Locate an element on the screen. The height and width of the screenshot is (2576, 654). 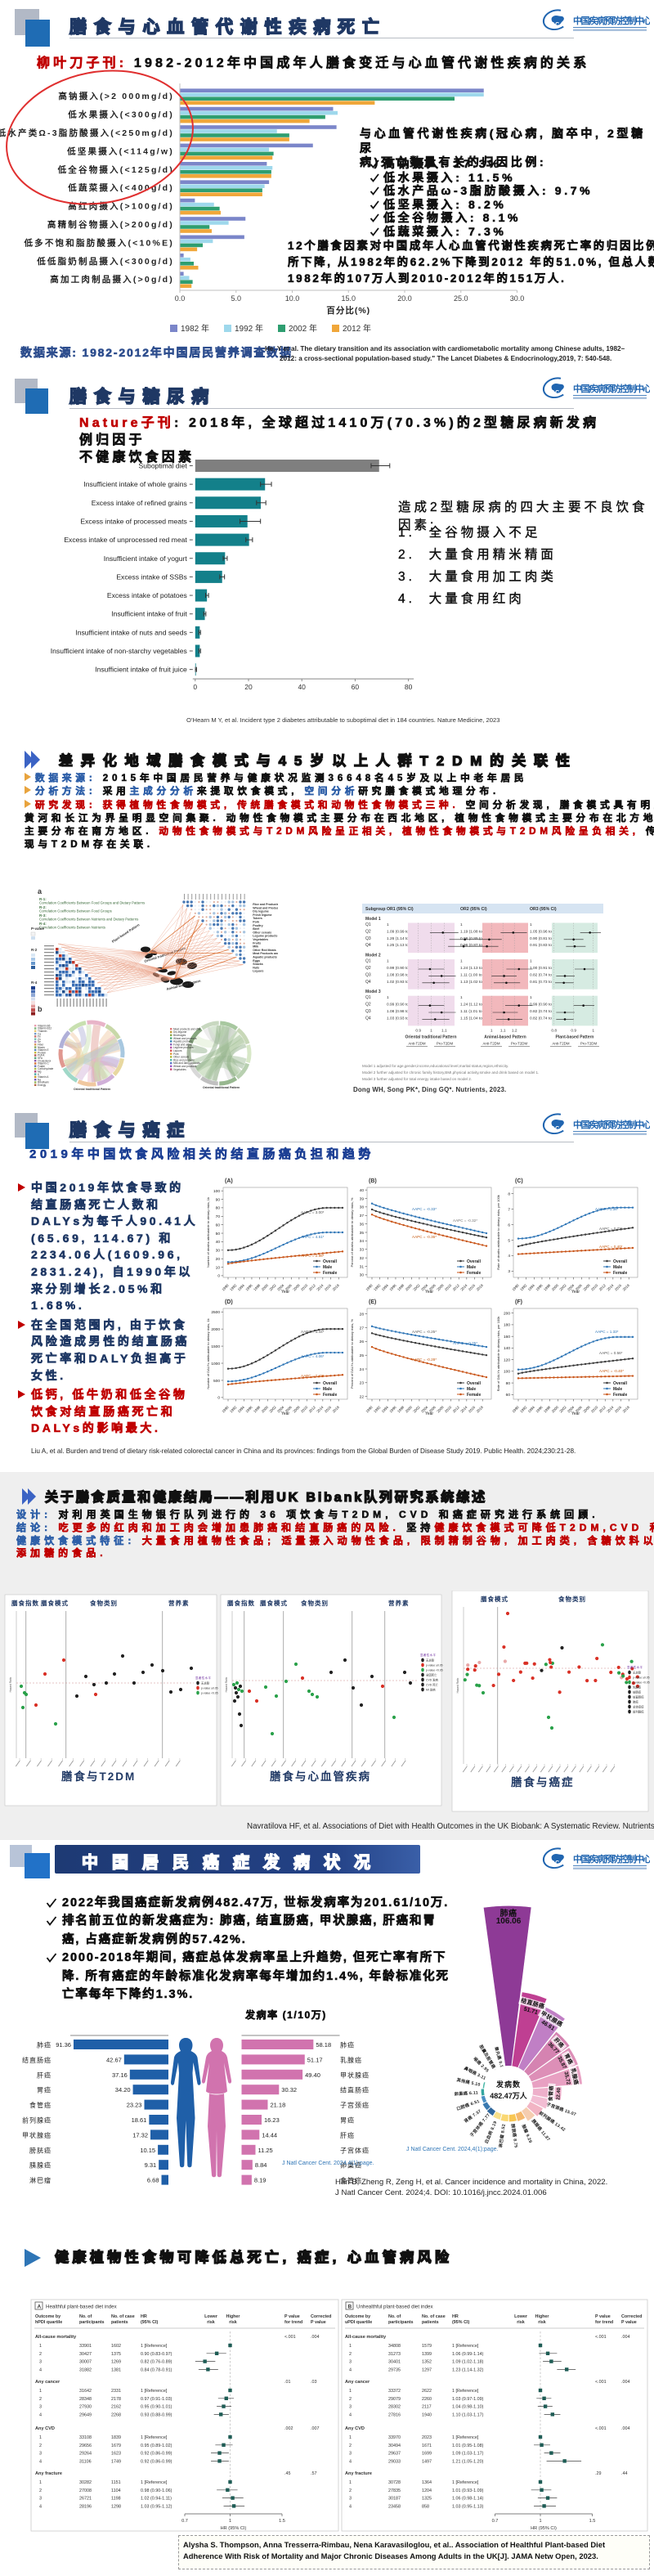
svg-text: 1.24 (1.12 to 1.36) is located at coordinates (476, 1005).